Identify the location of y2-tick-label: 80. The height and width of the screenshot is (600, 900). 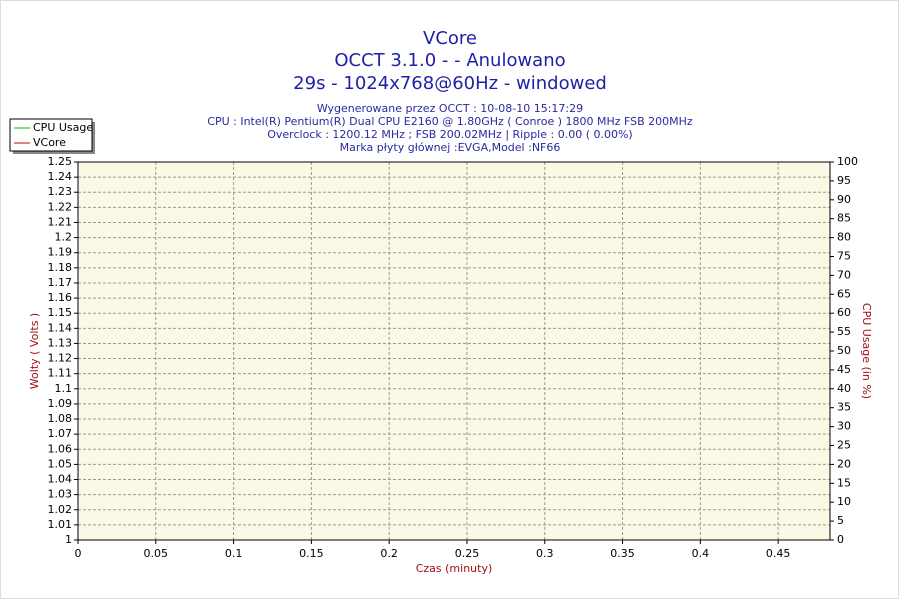
(844, 237).